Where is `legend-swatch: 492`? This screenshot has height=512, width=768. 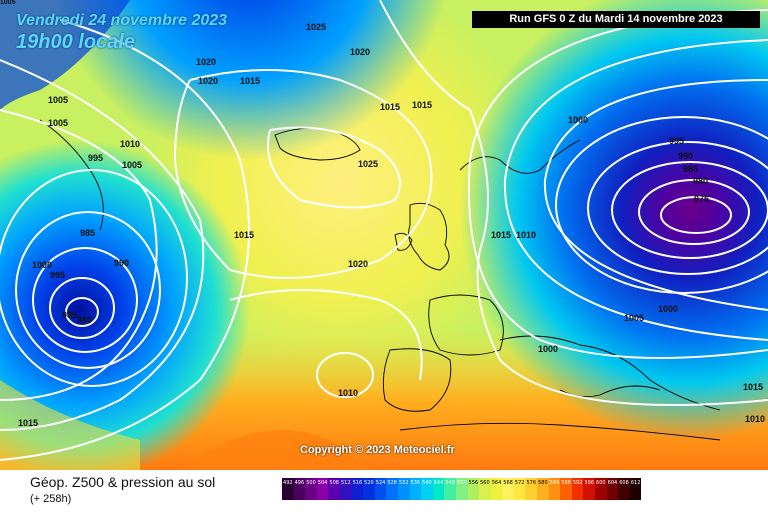
legend-swatch: 492 is located at coordinates (288, 489).